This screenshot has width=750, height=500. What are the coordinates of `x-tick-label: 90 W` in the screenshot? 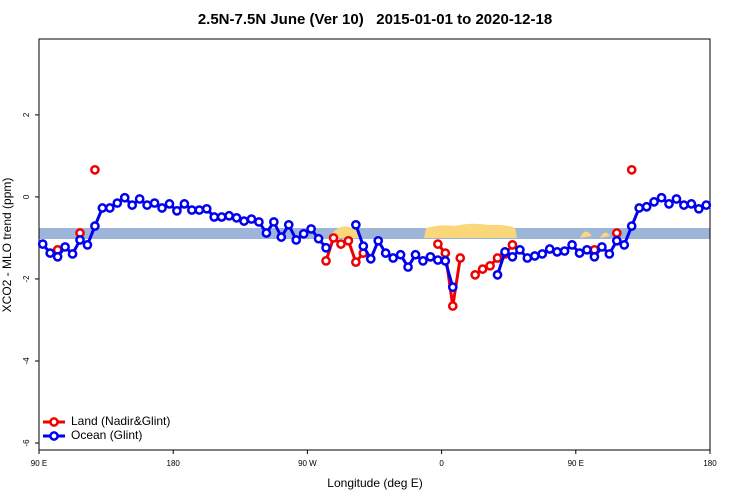 It's located at (307, 463).